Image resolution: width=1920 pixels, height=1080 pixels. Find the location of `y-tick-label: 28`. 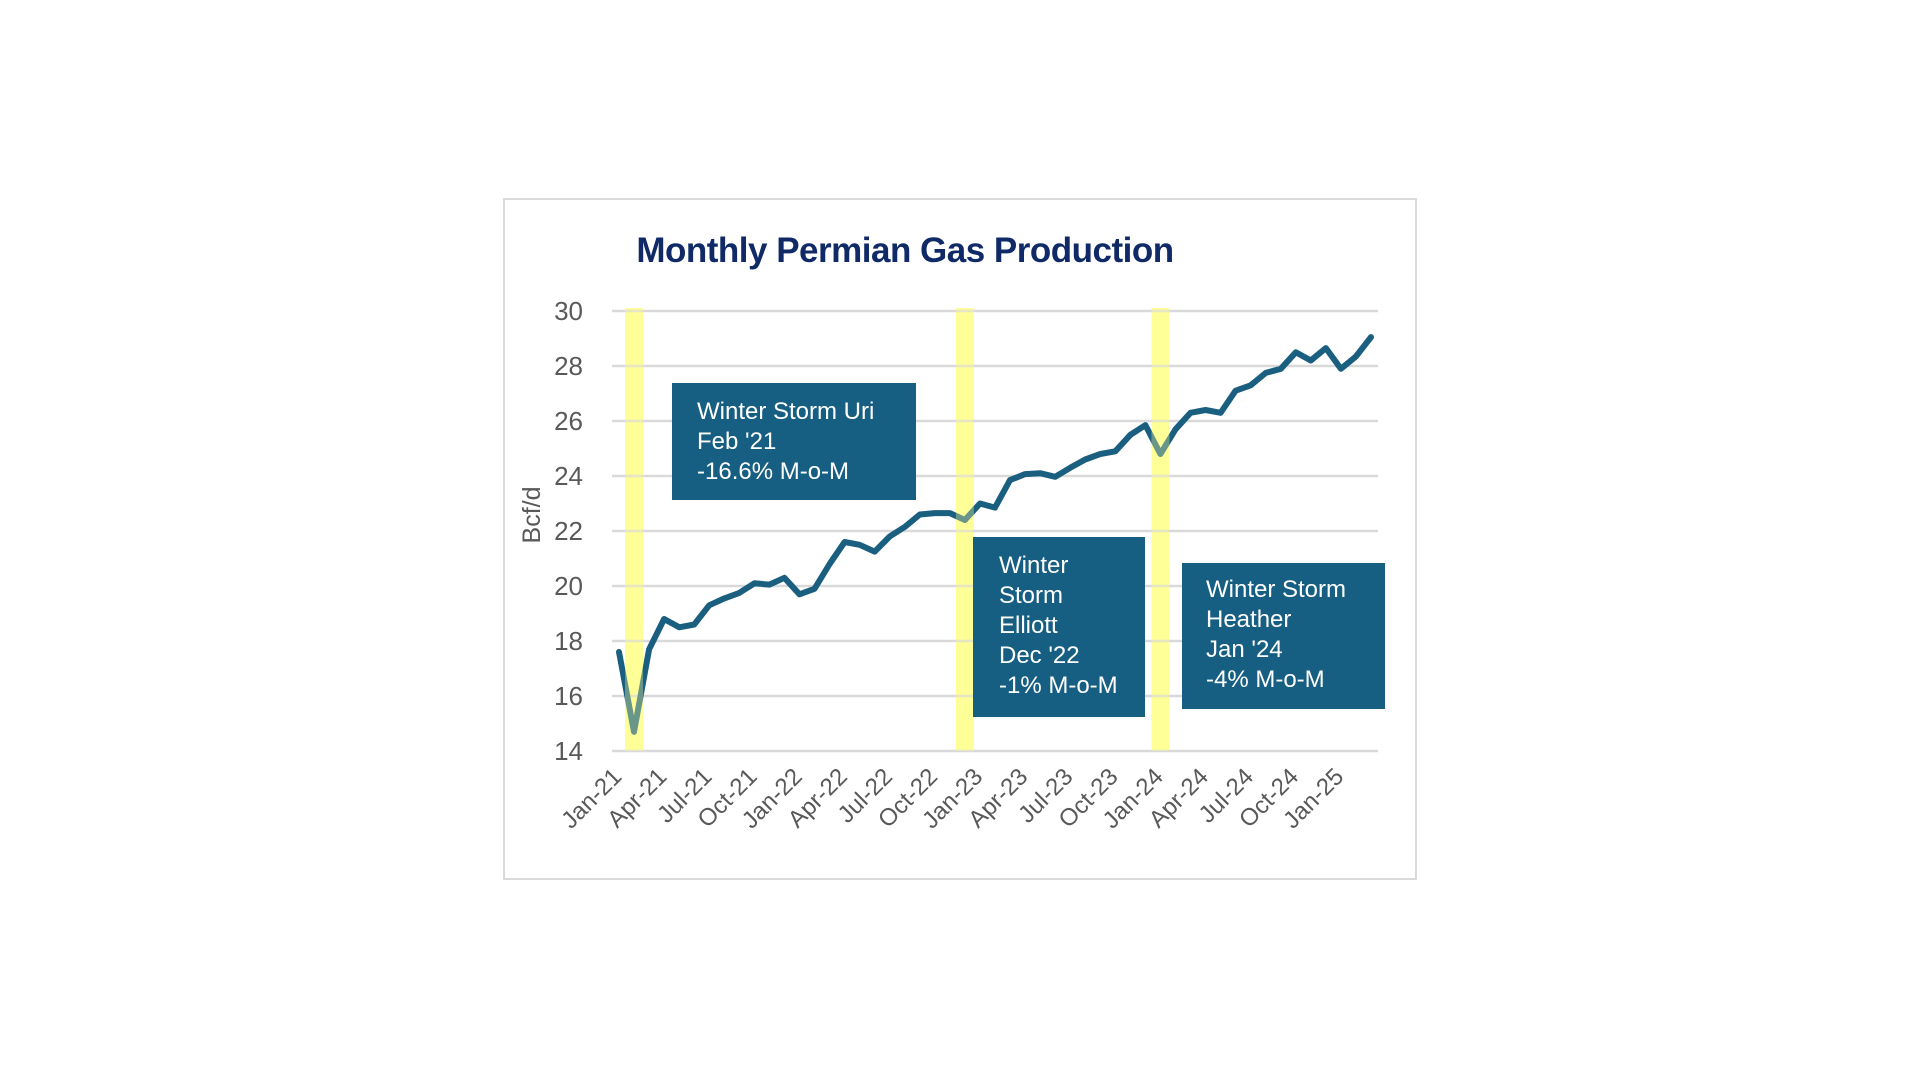

y-tick-label: 28 is located at coordinates (568, 366).